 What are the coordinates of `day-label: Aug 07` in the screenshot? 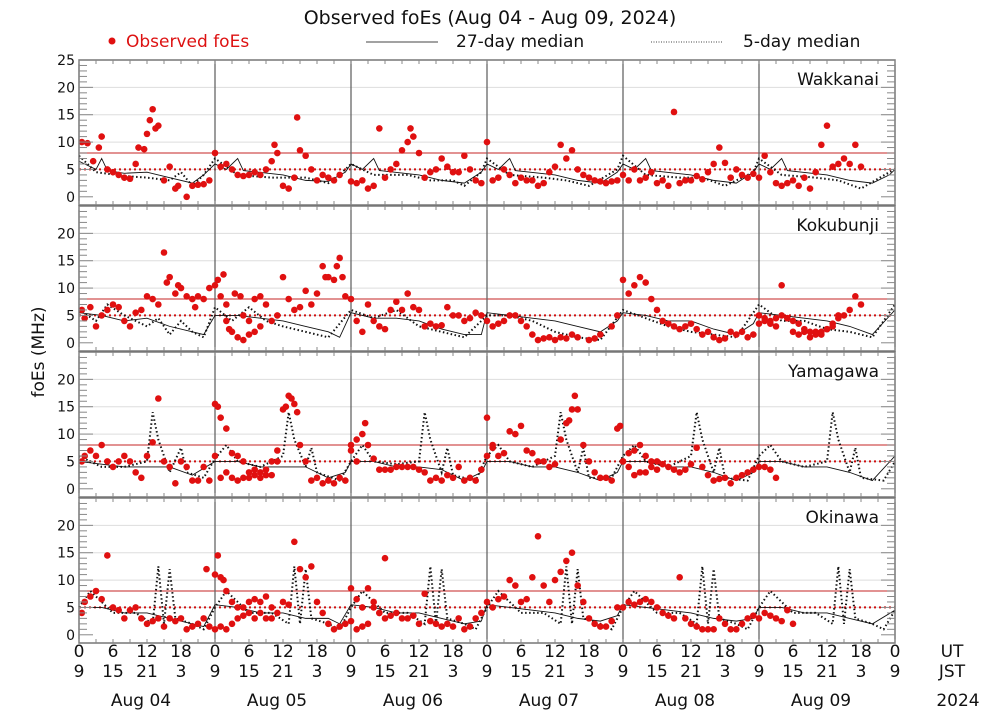 It's located at (549, 701).